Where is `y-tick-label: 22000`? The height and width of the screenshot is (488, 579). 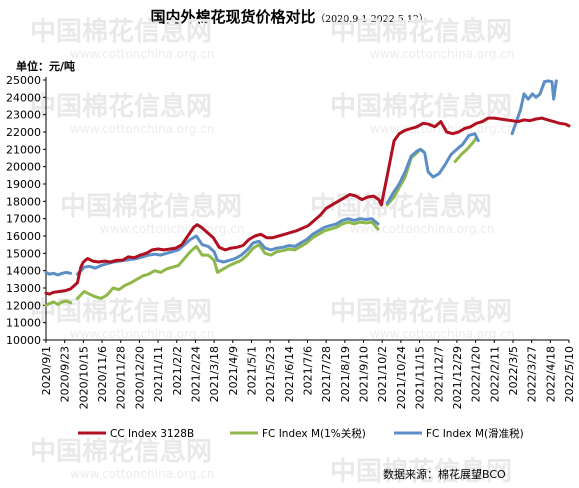
y-tick-label: 22000 is located at coordinates (23, 132).